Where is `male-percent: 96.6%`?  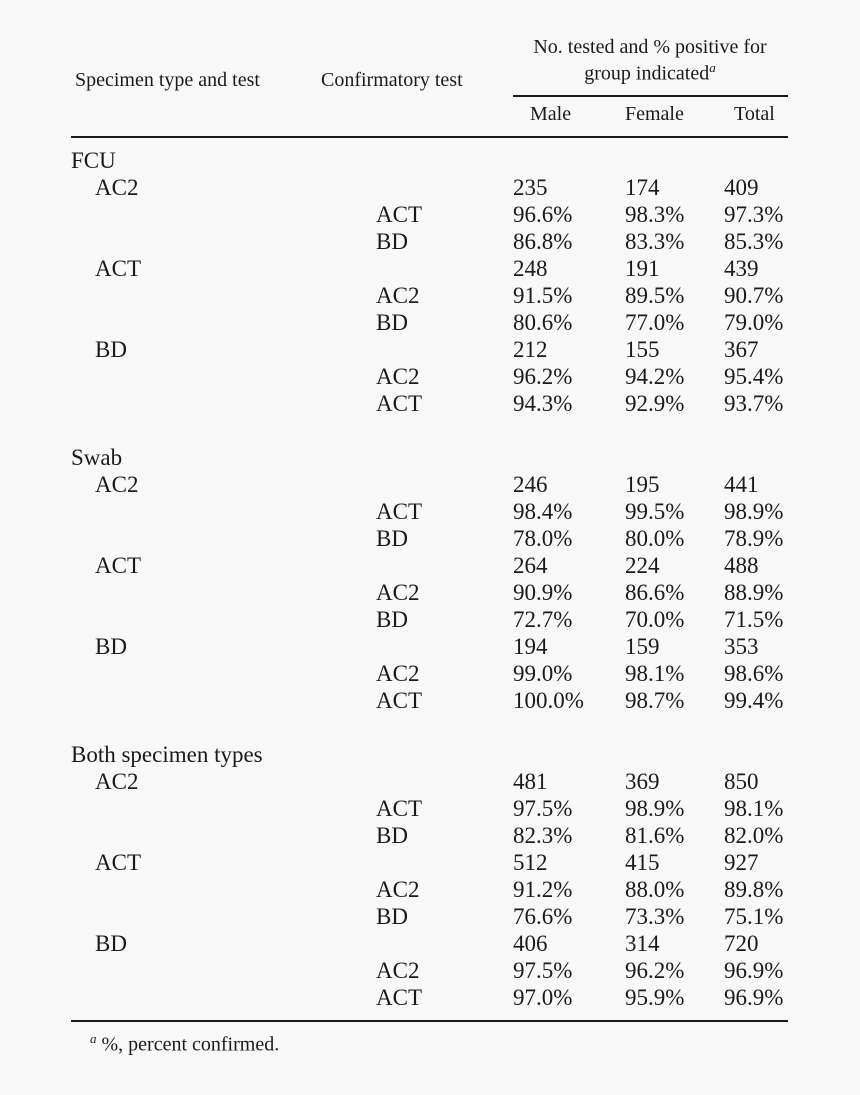 male-percent: 96.6% is located at coordinates (543, 214).